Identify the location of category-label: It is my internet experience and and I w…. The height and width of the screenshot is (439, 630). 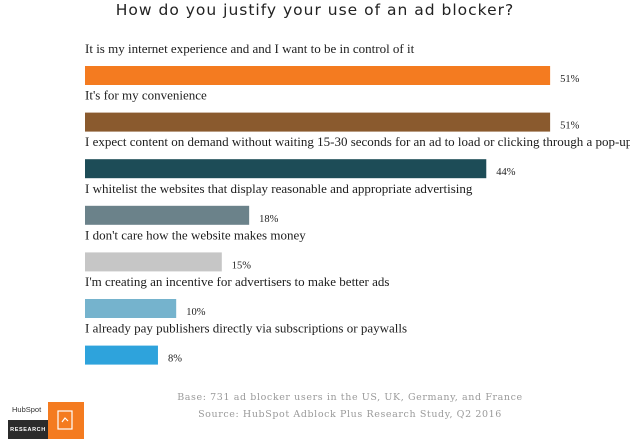
(250, 48).